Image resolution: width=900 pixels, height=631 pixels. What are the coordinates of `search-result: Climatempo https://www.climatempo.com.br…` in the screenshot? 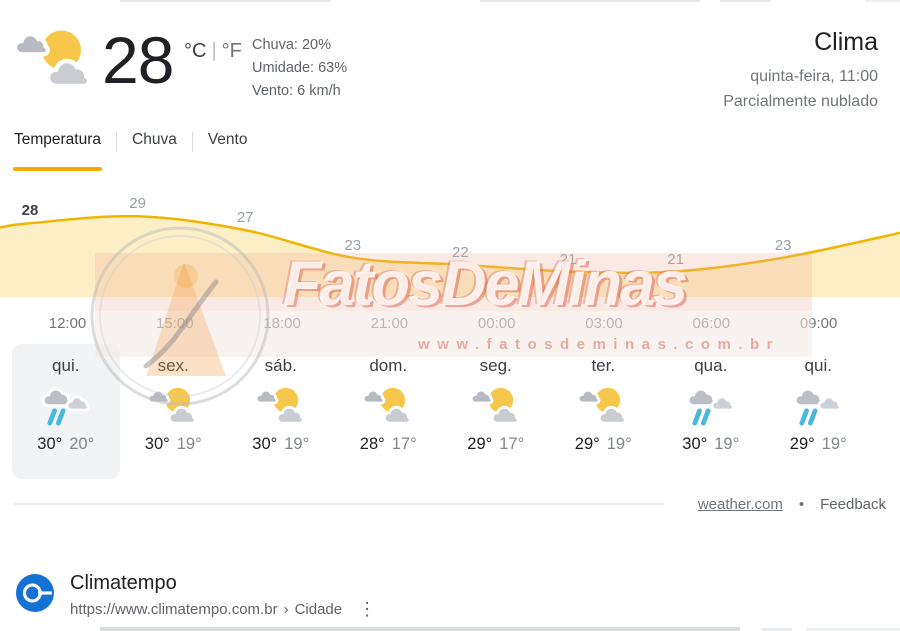 It's located at (196, 595).